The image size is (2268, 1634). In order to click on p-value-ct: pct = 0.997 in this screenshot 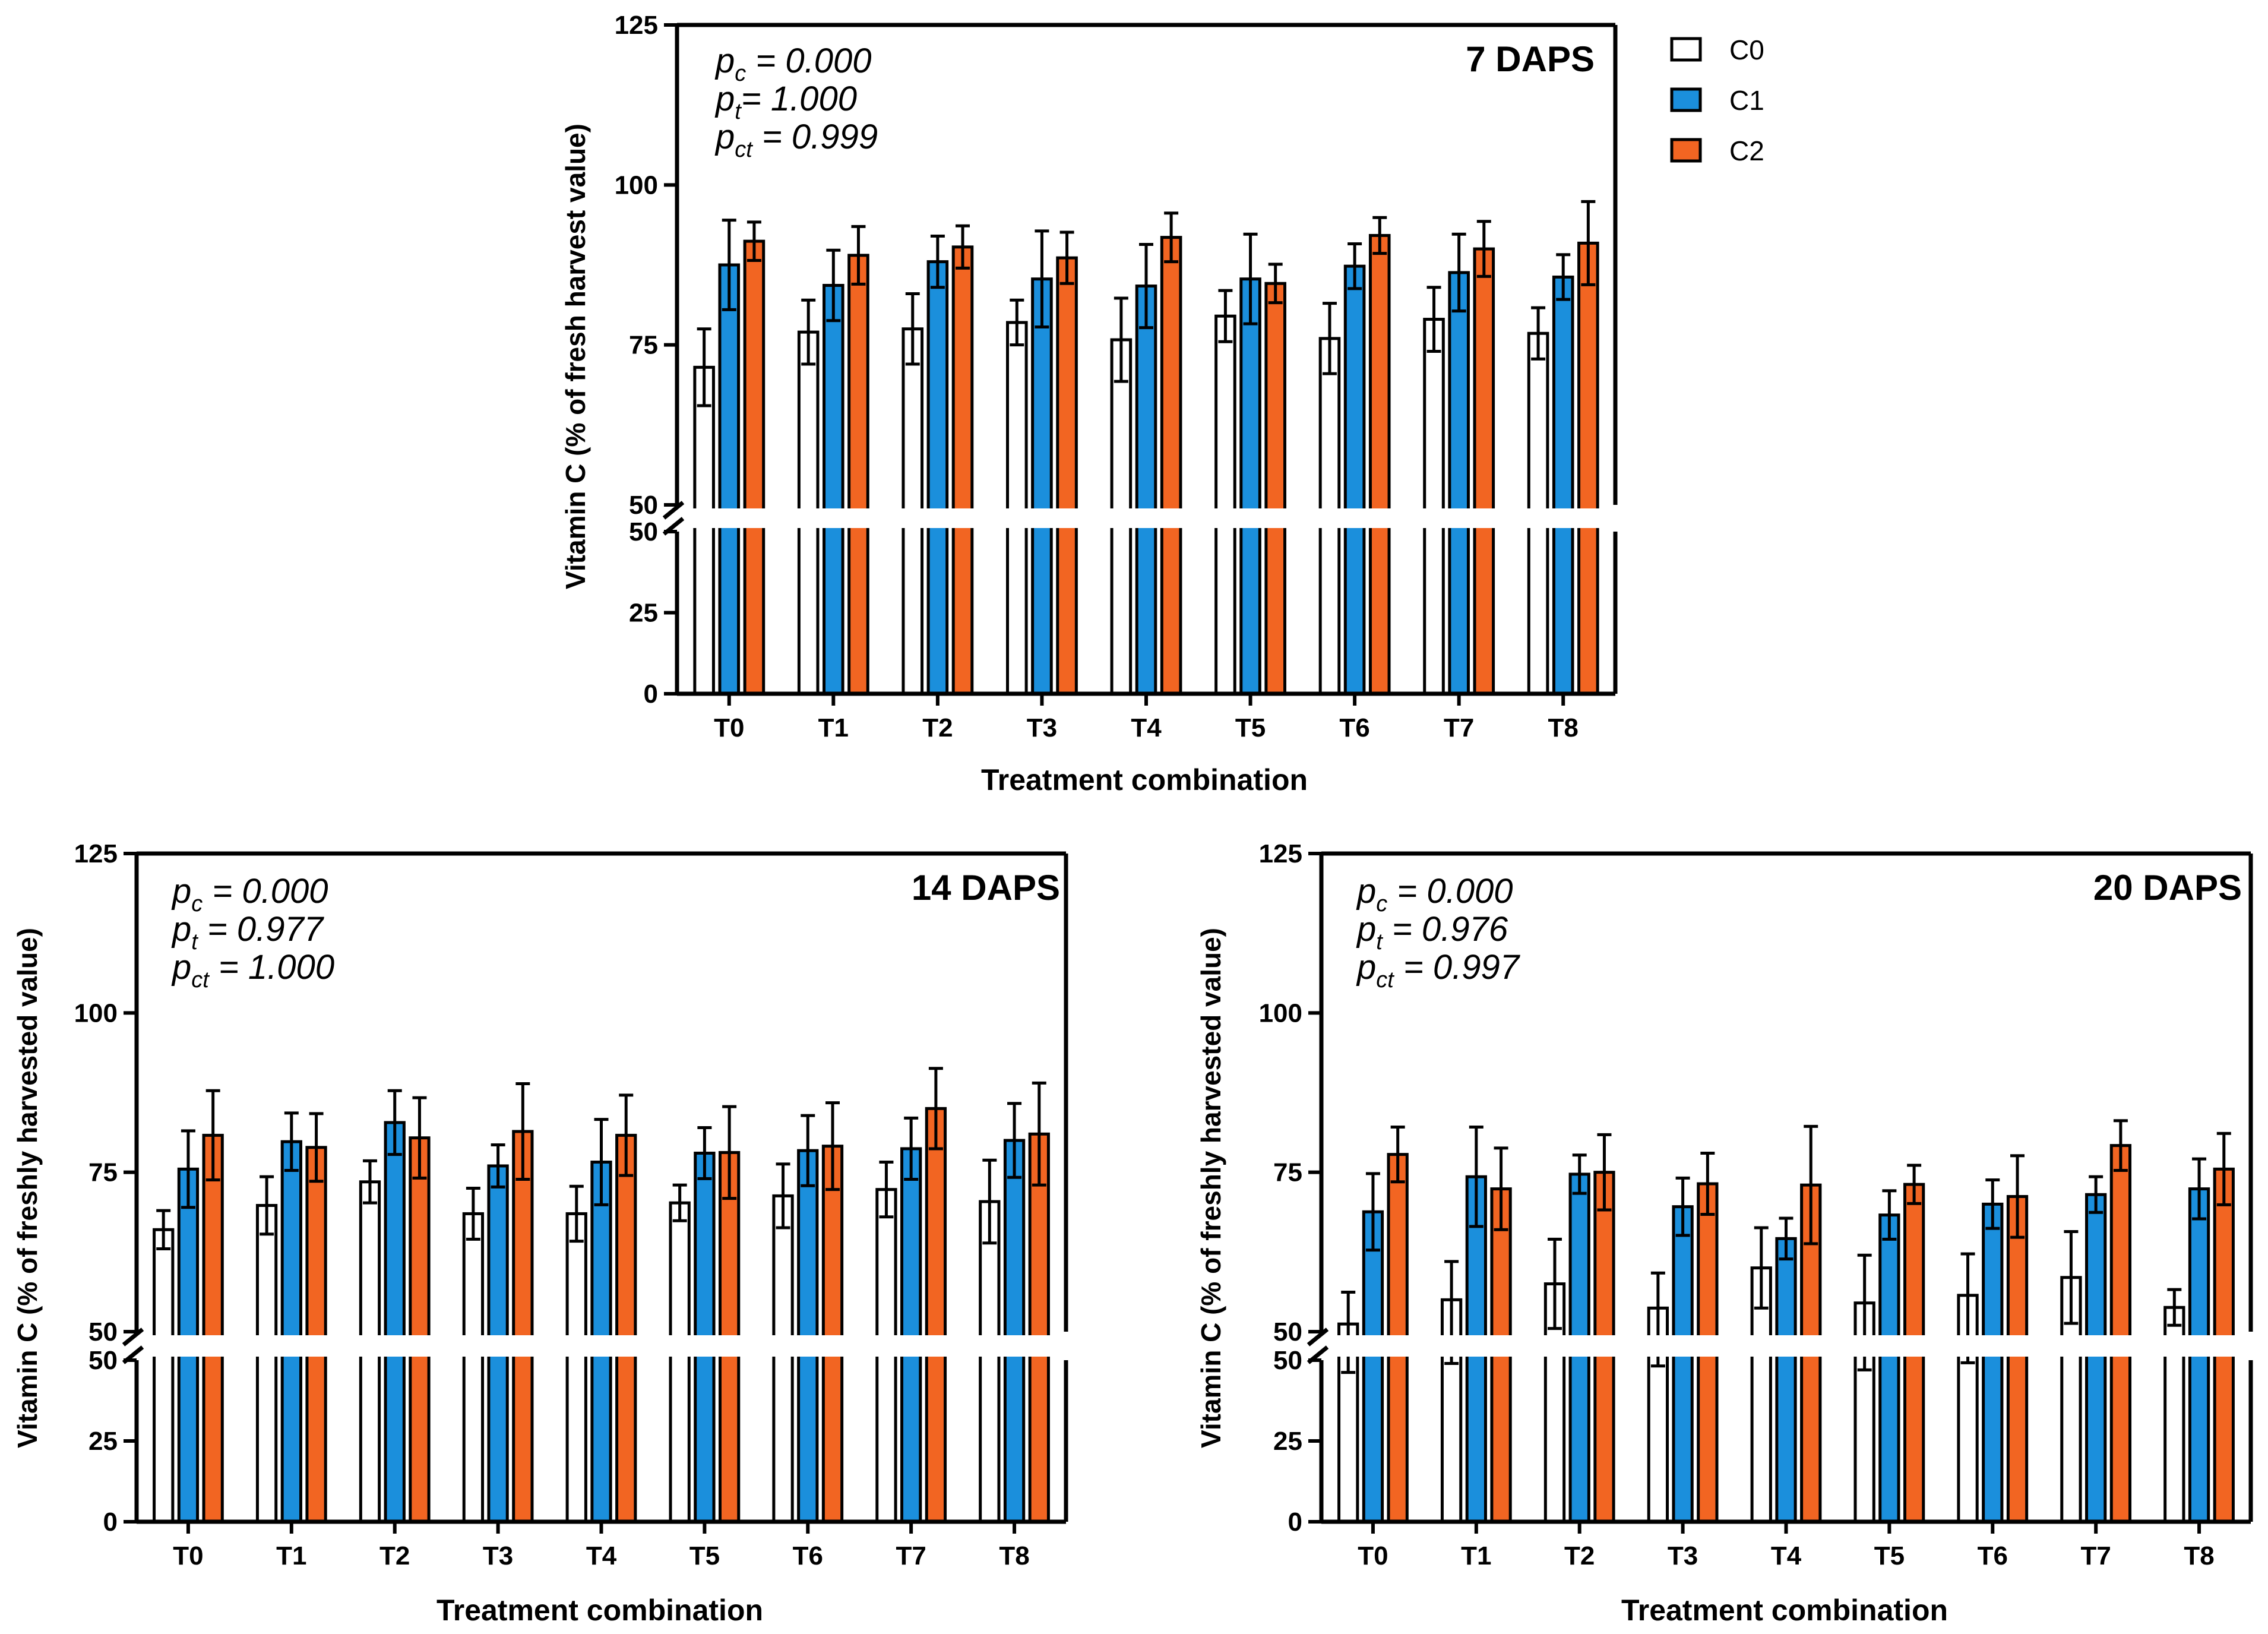, I will do `click(1438, 970)`.